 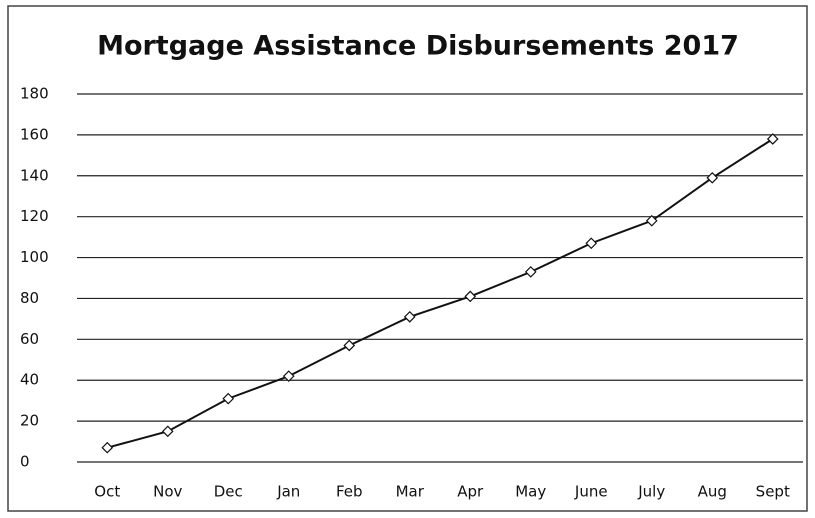 I want to click on y-tick-label: 180, so click(x=34, y=94).